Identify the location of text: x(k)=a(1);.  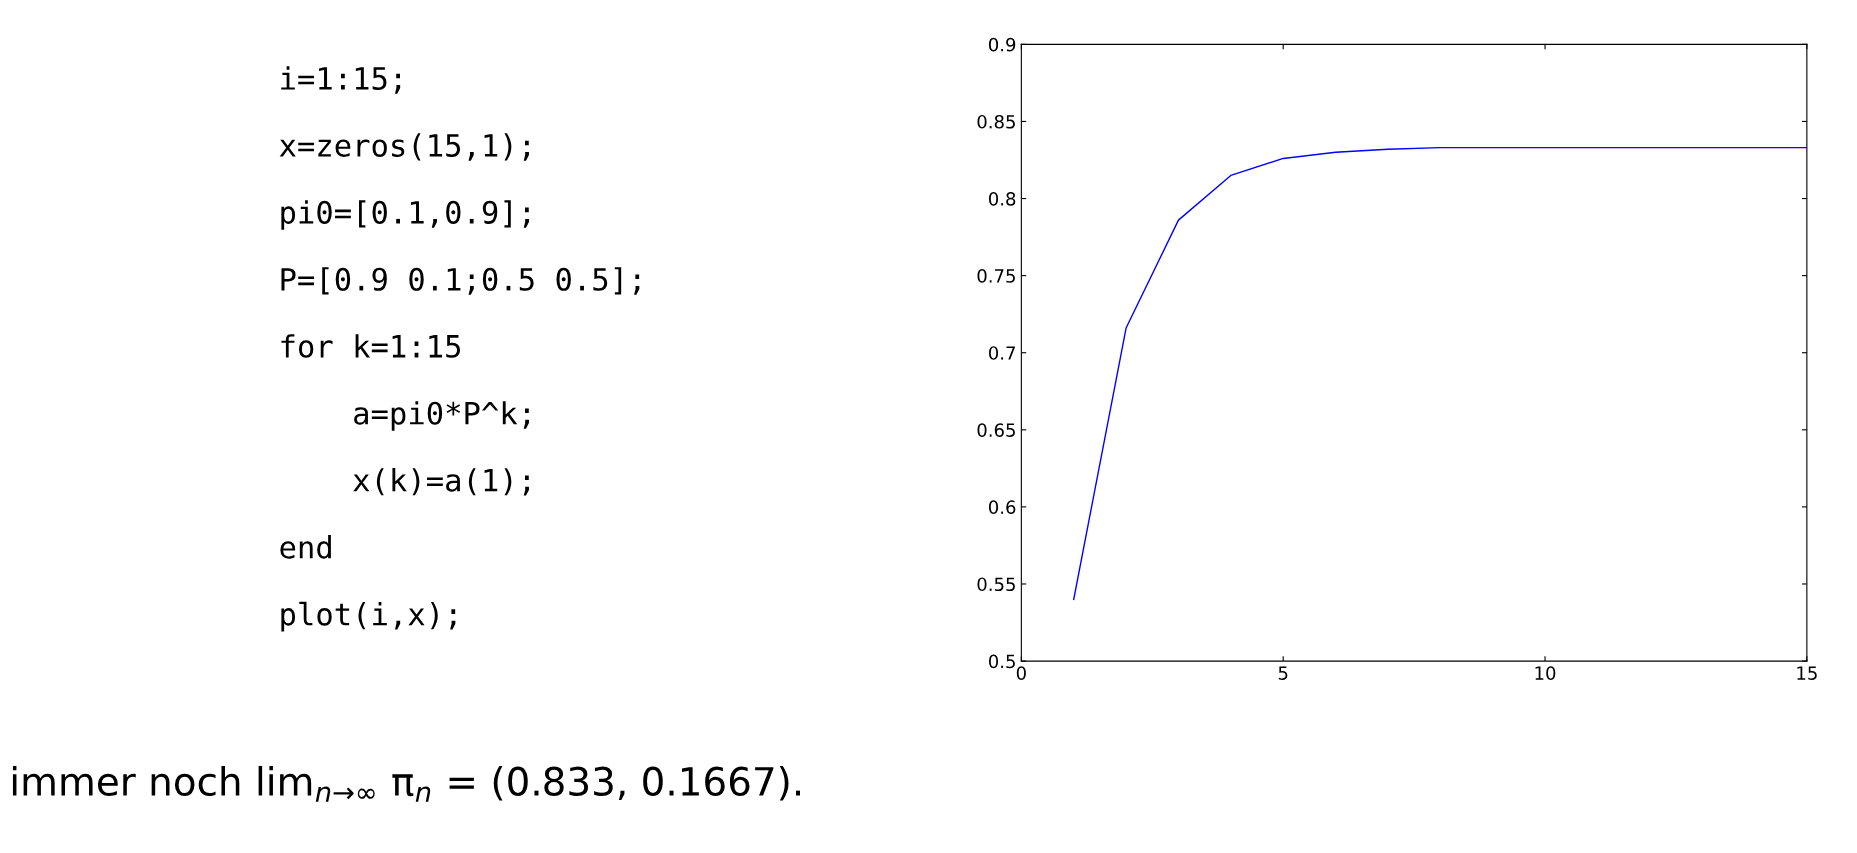
(441, 482).